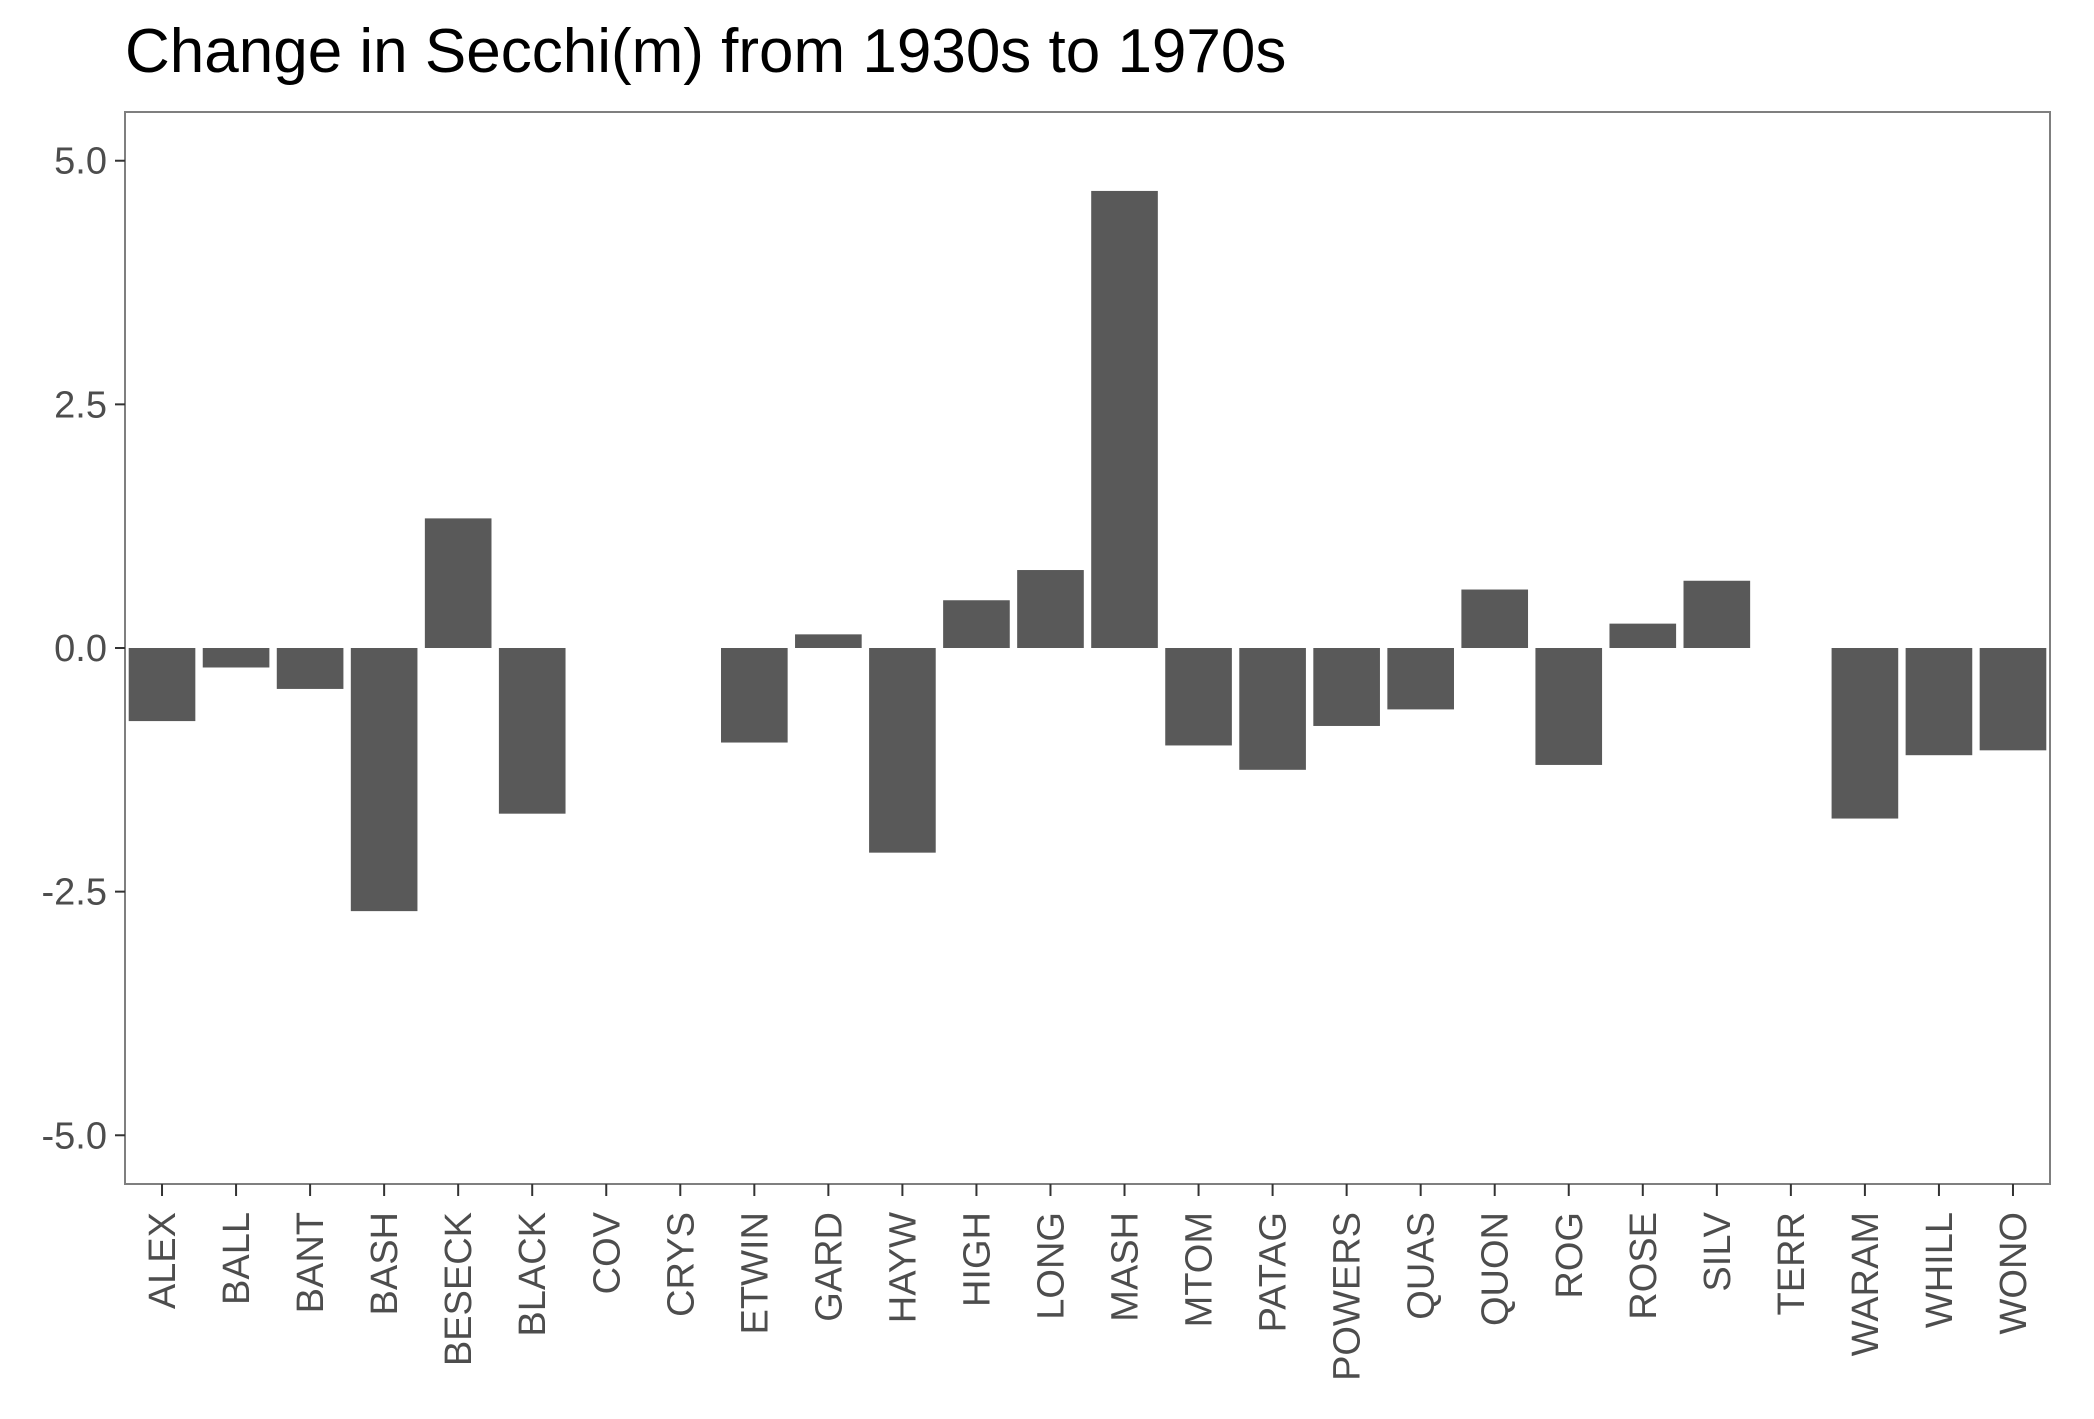 This screenshot has height=1419, width=2094. Describe the element at coordinates (385, 1263) in the screenshot. I see `x-tick-label: BASH` at that location.